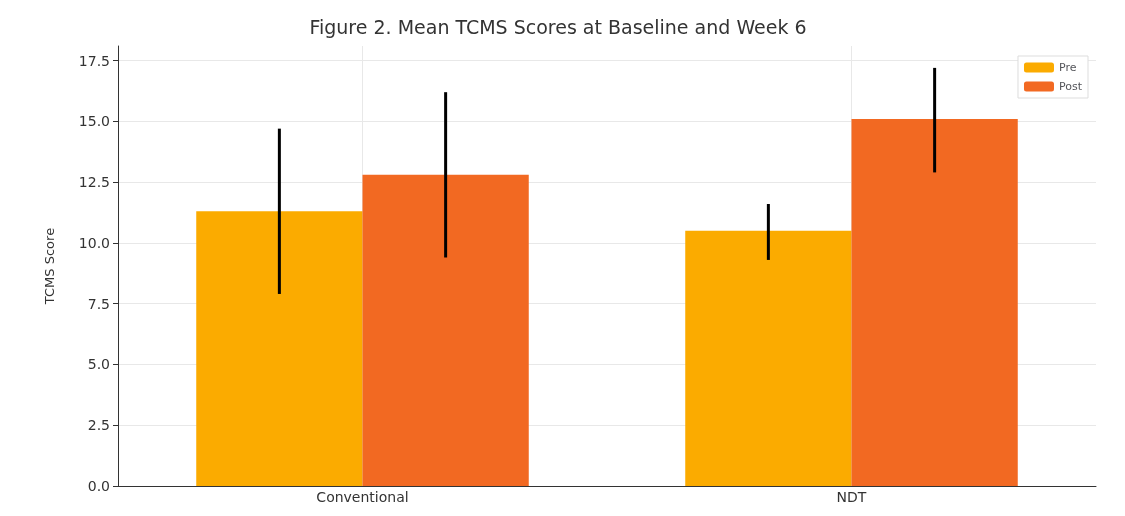  Describe the element at coordinates (94, 121) in the screenshot. I see `y-tick-label: 15.0` at that location.